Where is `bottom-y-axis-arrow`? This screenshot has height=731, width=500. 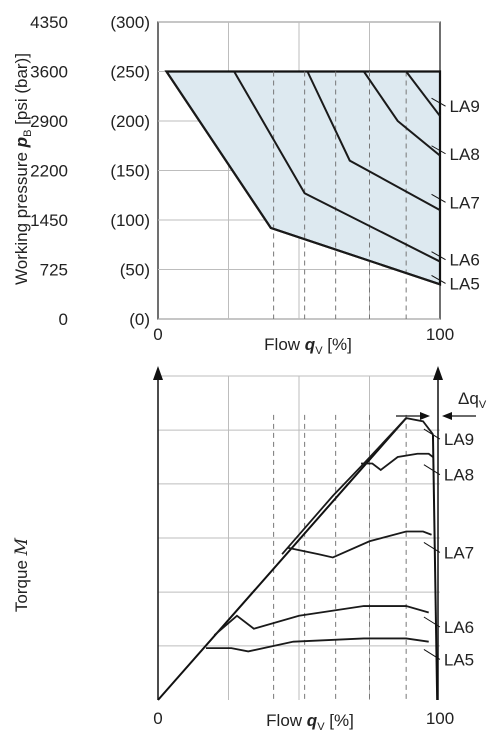 bottom-y-axis-arrow is located at coordinates (158, 373).